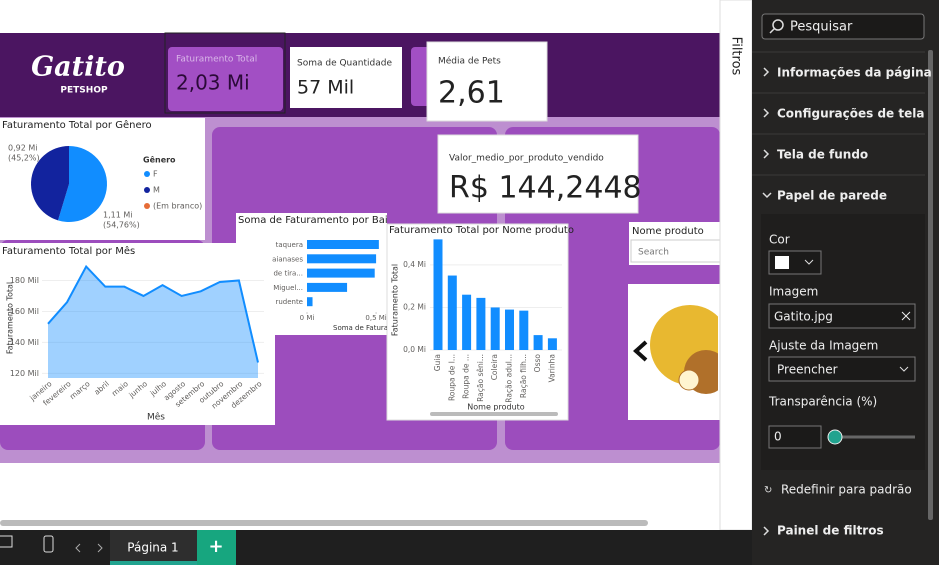 This screenshot has width=939, height=565. I want to click on legend-marker, so click(147, 190).